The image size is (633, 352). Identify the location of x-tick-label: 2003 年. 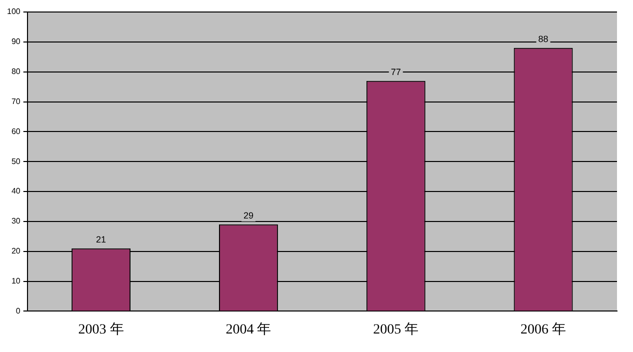
(101, 329).